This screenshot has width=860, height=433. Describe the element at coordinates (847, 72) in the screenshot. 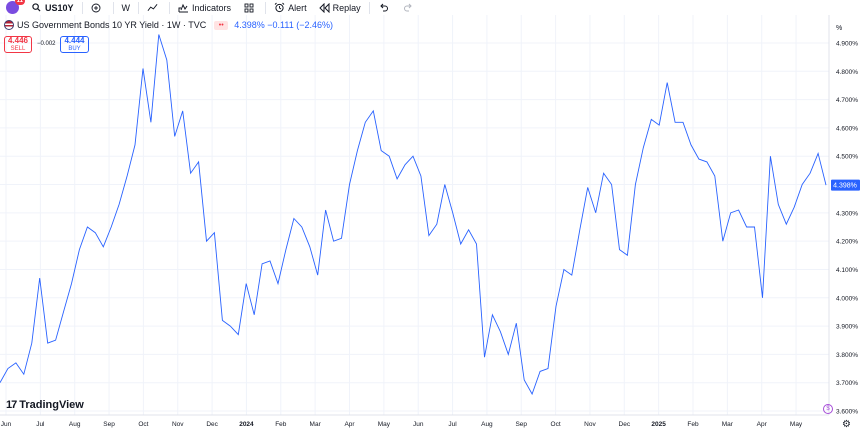

I see `price-axis-label: 4.800%` at that location.